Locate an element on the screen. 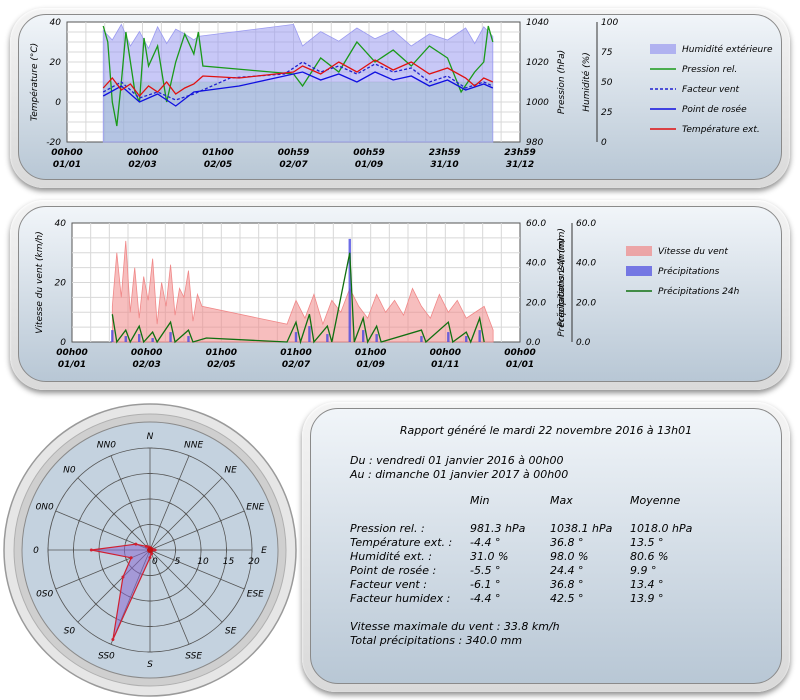 Image resolution: width=800 pixels, height=700 pixels. y3-tick-label: 0.0 is located at coordinates (583, 343).